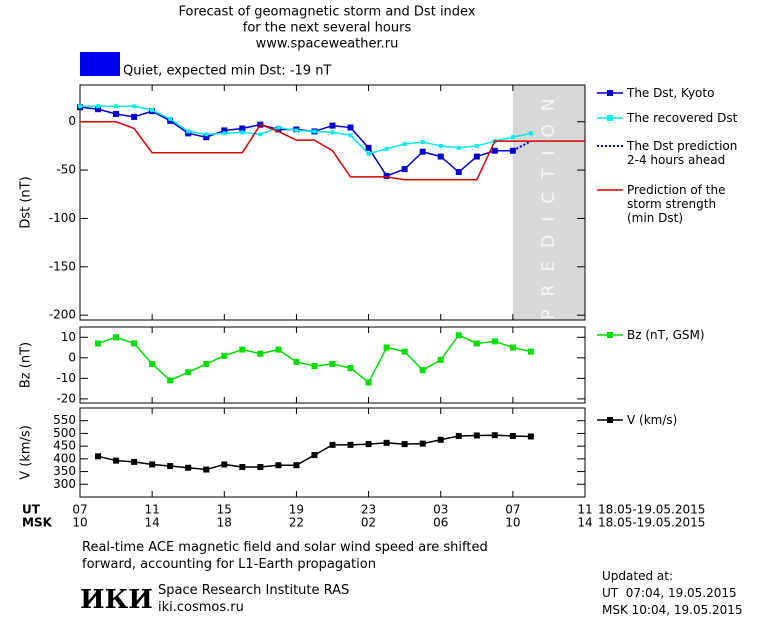 Image resolution: width=760 pixels, height=620 pixels. Describe the element at coordinates (64, 433) in the screenshot. I see `y-tick-label: 500` at that location.